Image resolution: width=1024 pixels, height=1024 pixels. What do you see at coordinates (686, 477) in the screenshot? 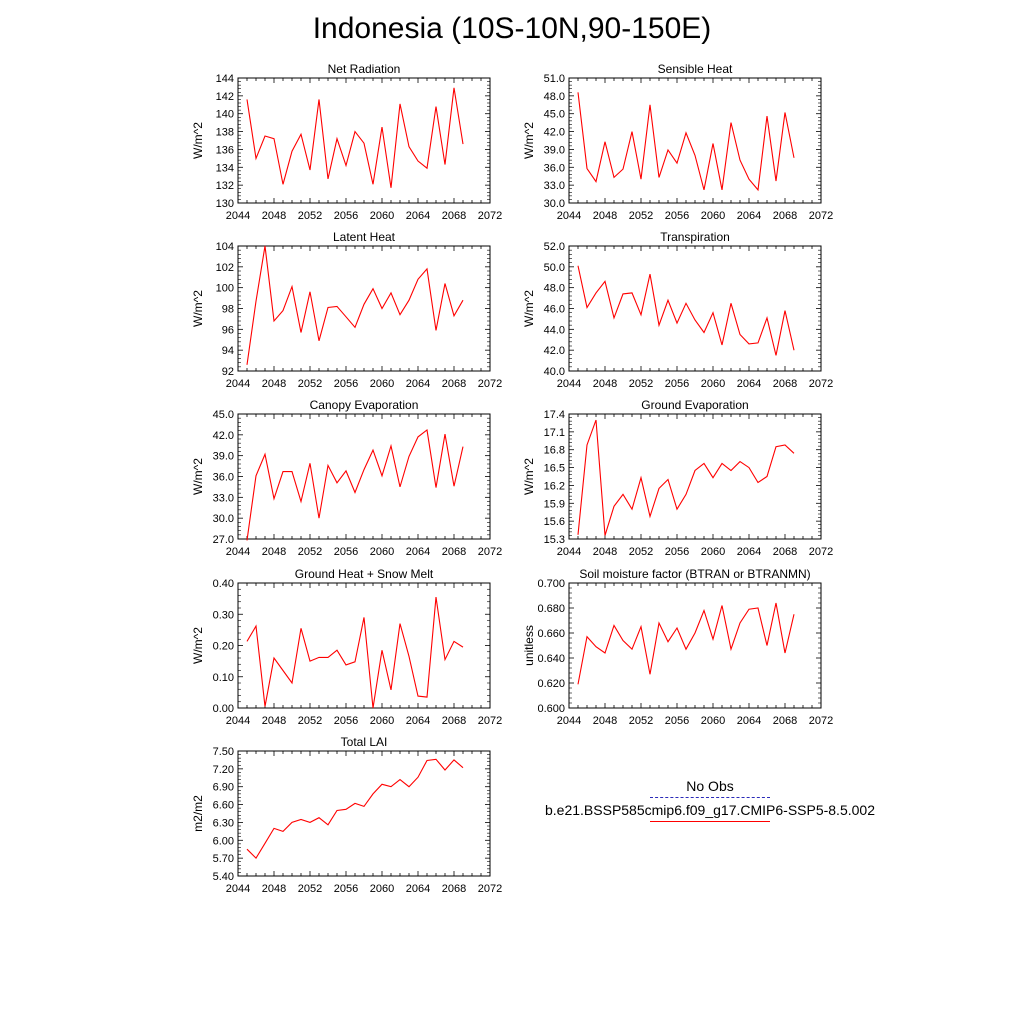
I see `ground-evaporation-series-line` at bounding box center [686, 477].